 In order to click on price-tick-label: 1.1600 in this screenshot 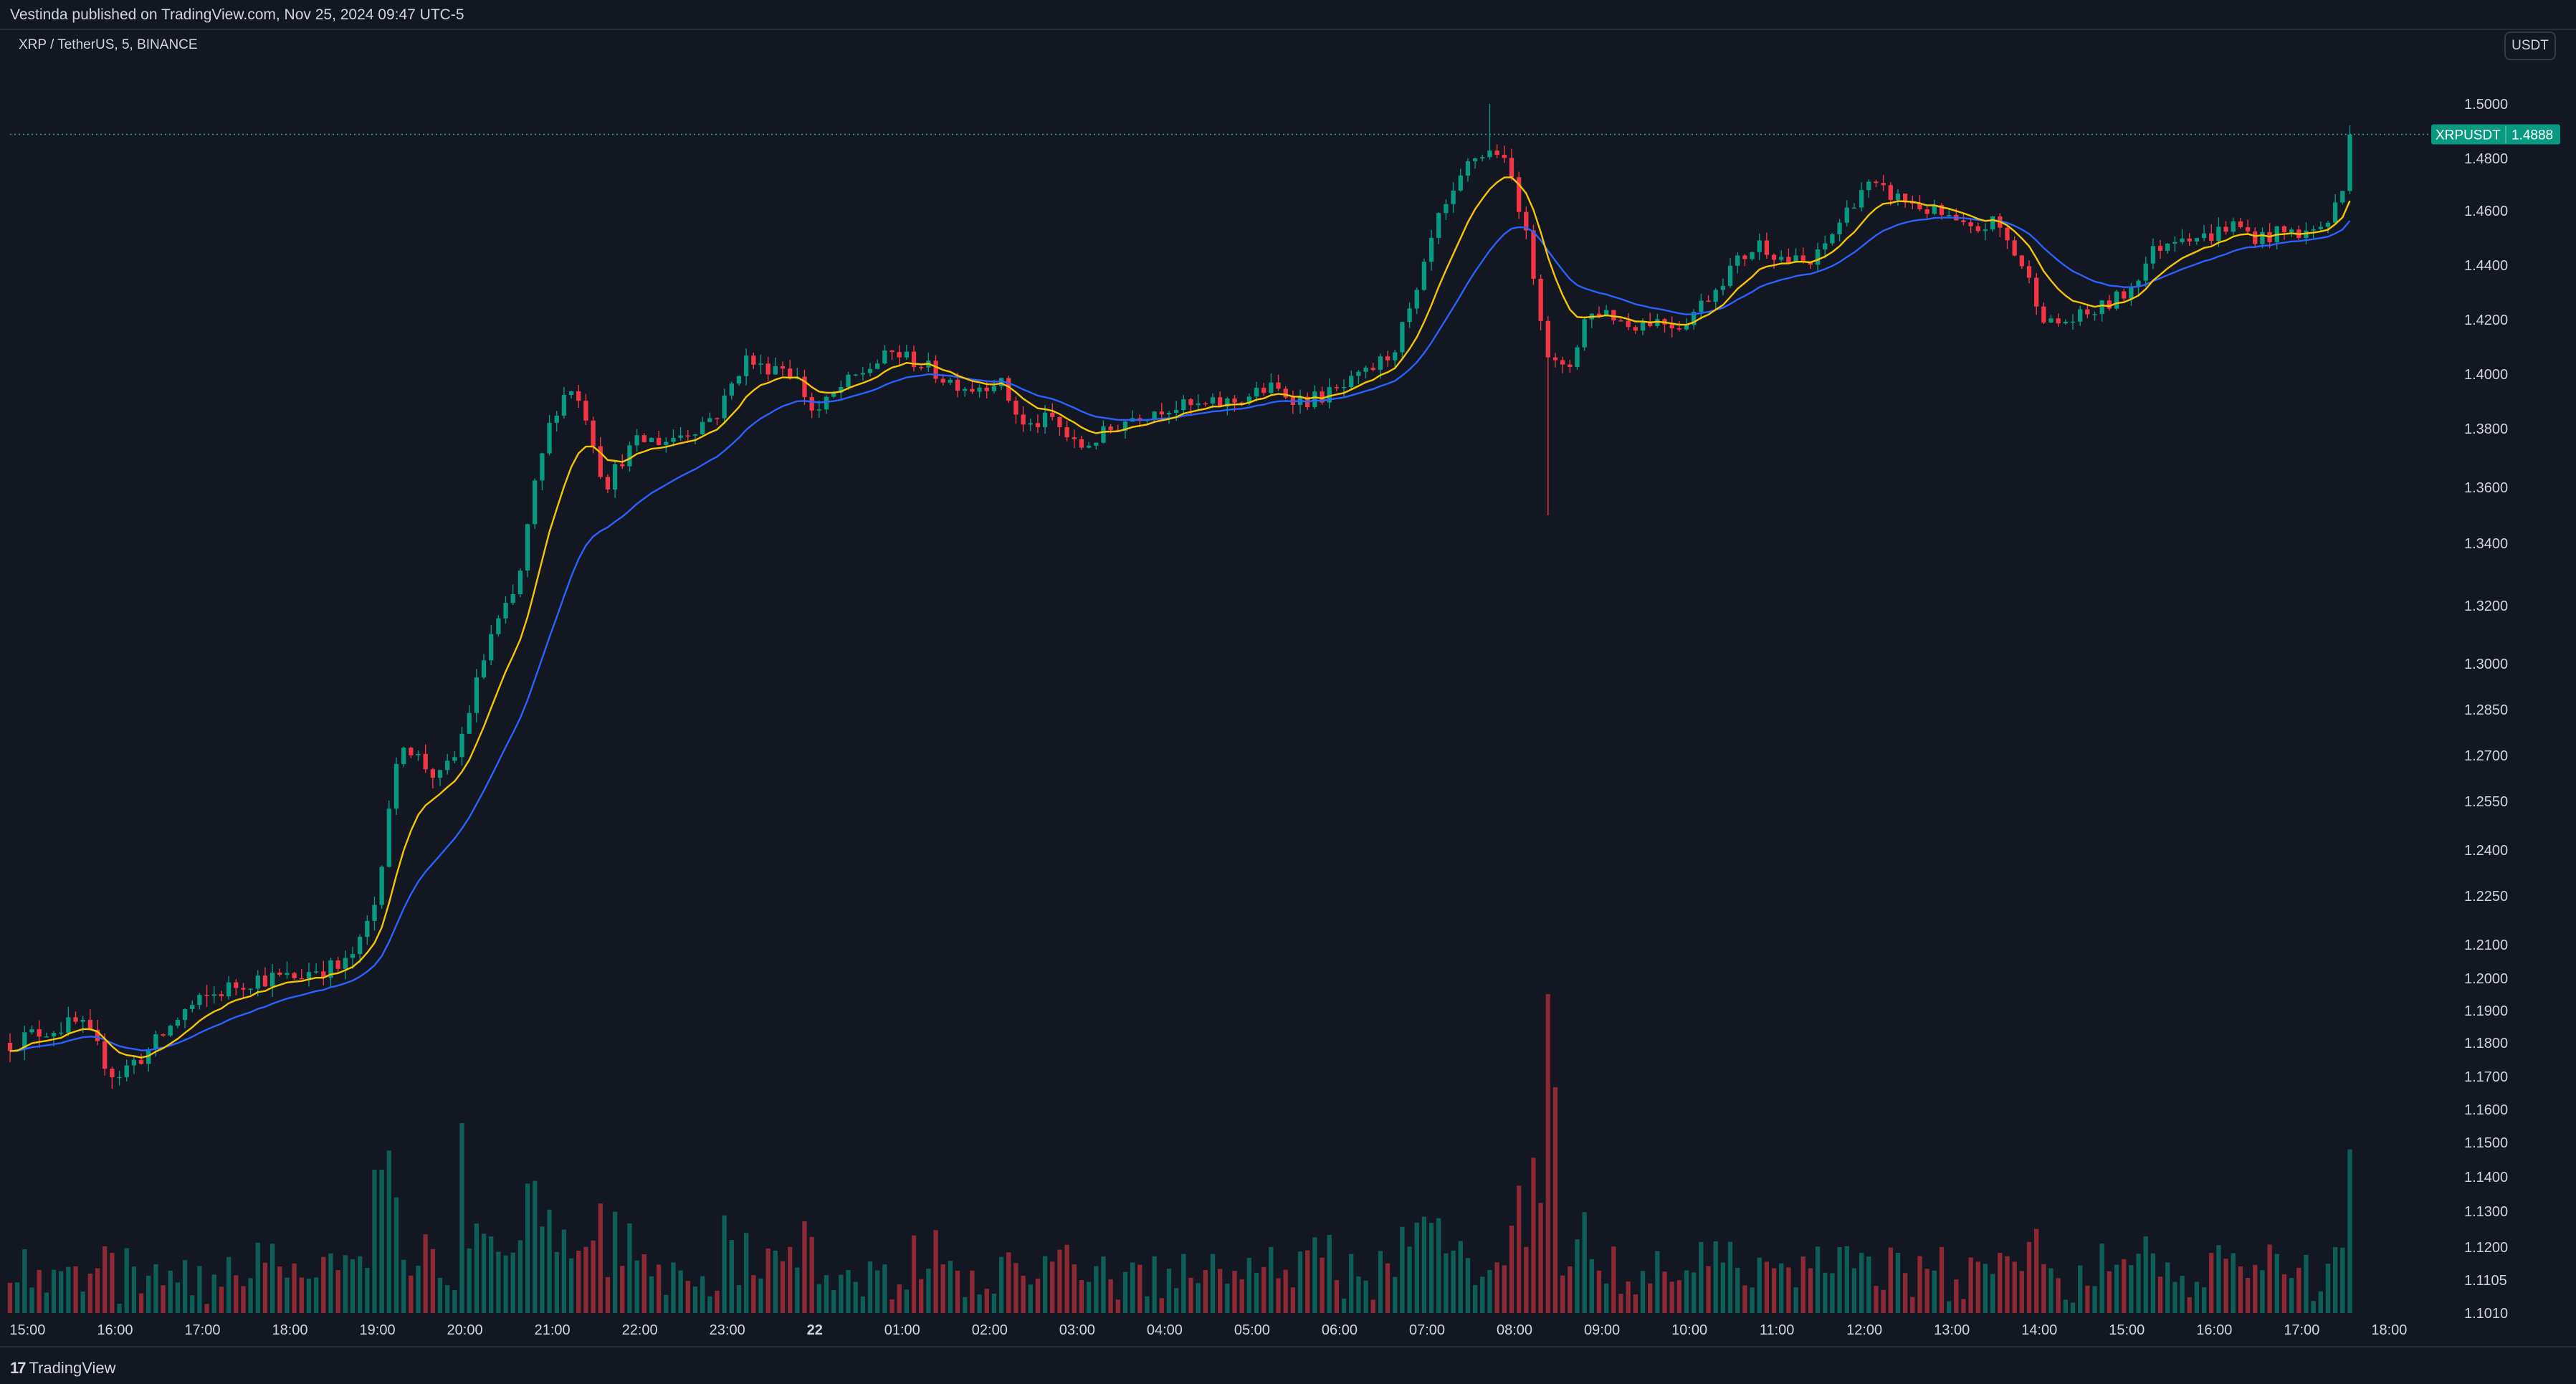, I will do `click(2486, 1110)`.